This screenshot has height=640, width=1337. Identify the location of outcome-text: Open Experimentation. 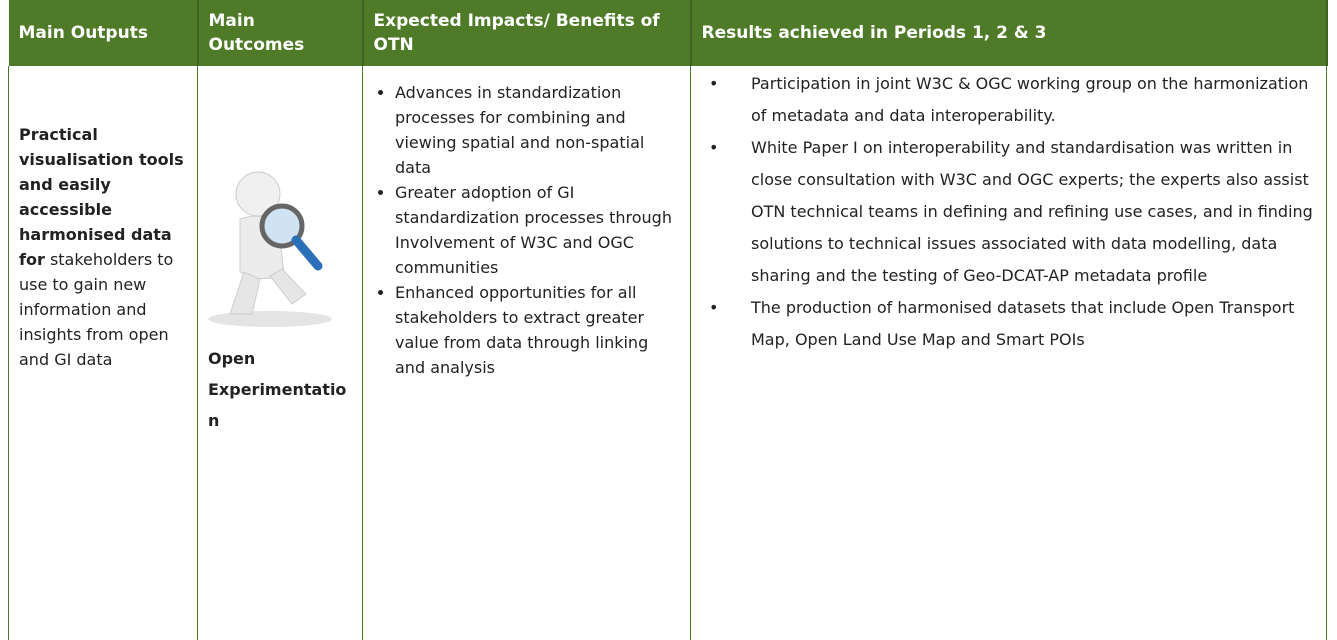
(277, 389).